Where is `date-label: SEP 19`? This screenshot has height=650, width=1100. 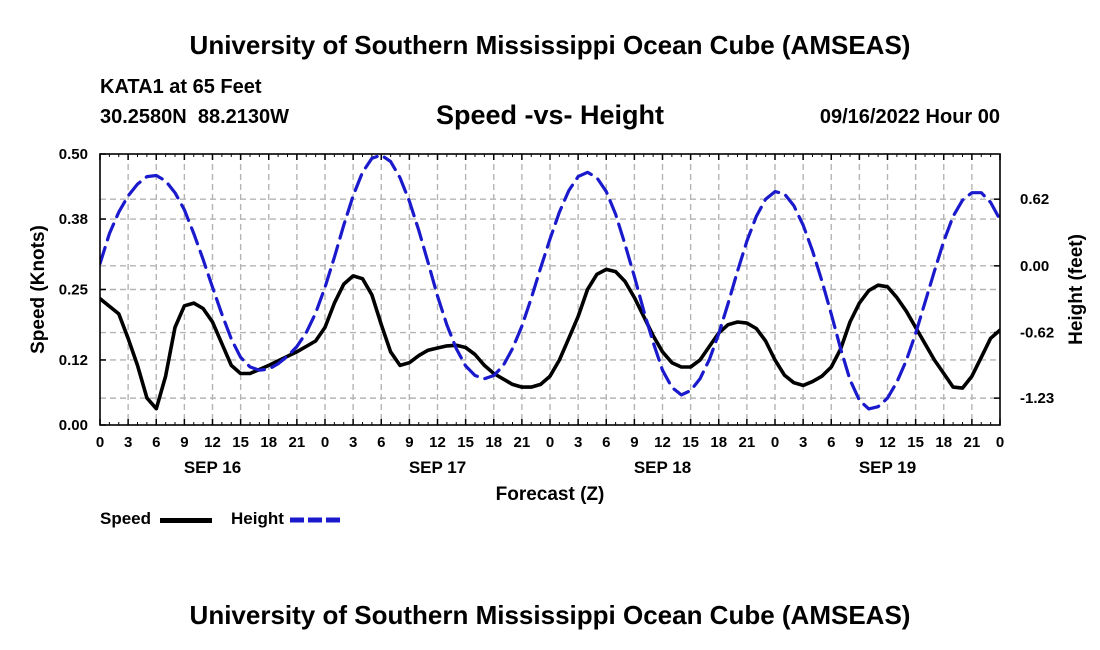 date-label: SEP 19 is located at coordinates (887, 467).